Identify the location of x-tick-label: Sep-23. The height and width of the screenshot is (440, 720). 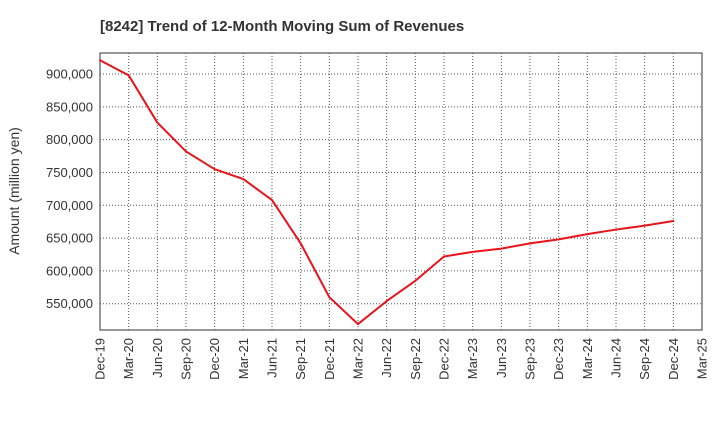
(530, 359).